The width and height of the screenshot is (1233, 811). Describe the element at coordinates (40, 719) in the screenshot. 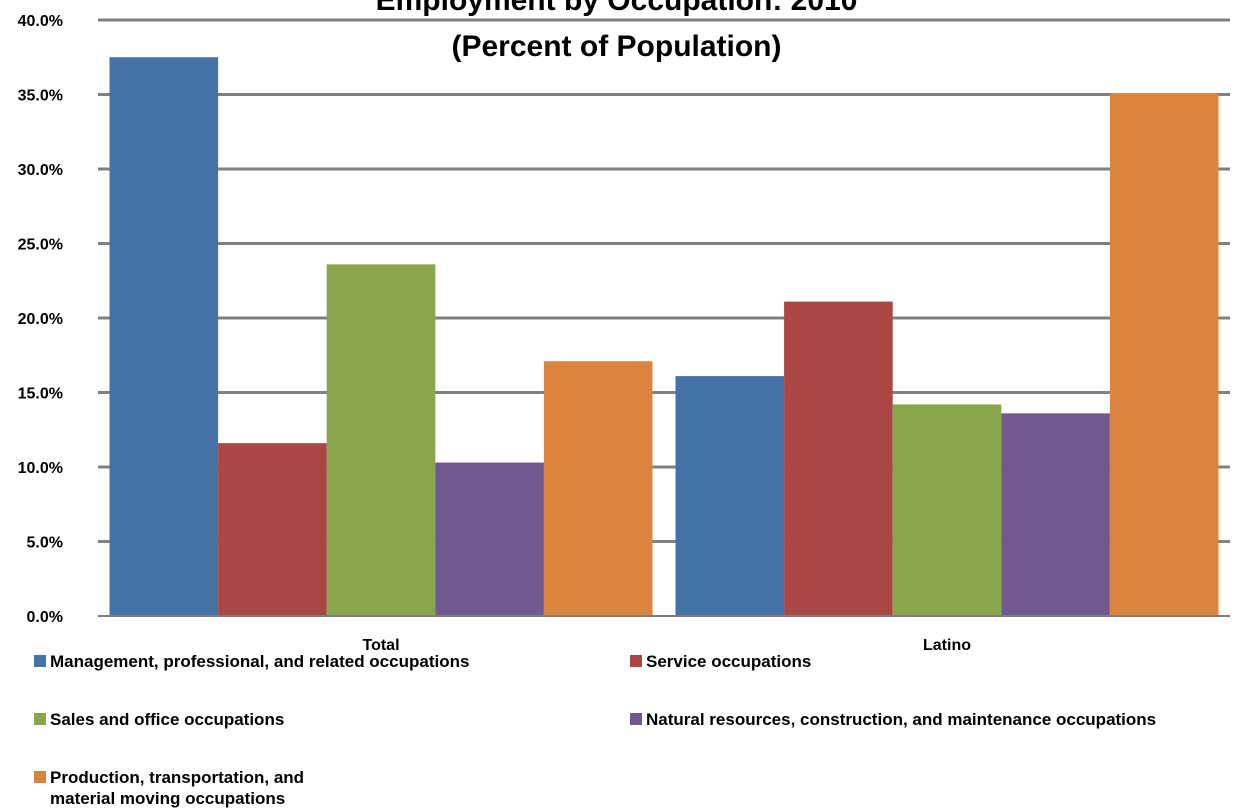

I see `legend-swatch-sales-office` at that location.